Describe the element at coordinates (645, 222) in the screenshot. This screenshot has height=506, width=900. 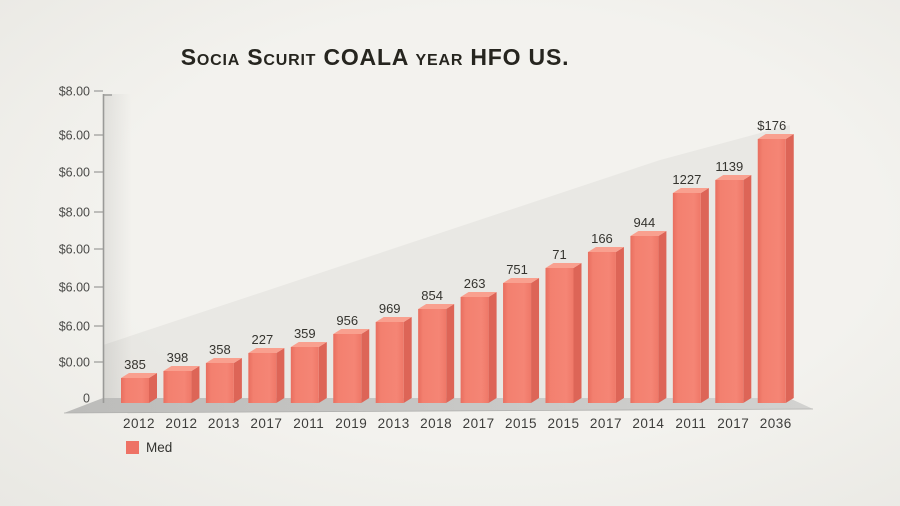
I see `bar-value-label: 944` at that location.